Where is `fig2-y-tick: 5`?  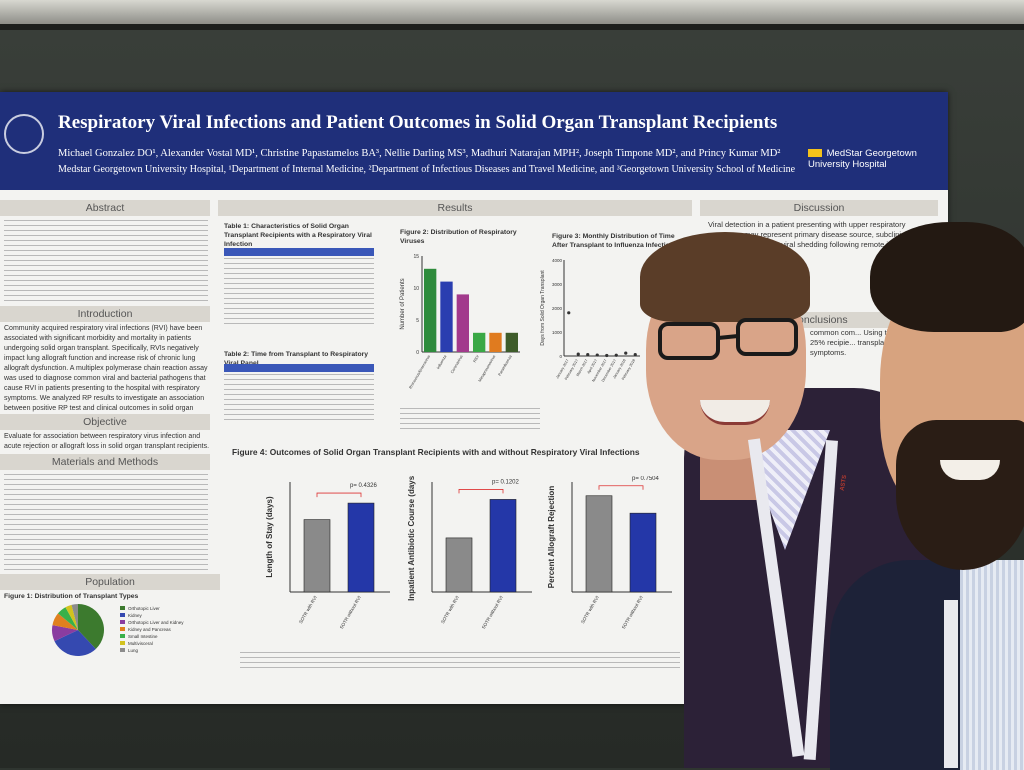
fig2-y-tick: 5 is located at coordinates (417, 321).